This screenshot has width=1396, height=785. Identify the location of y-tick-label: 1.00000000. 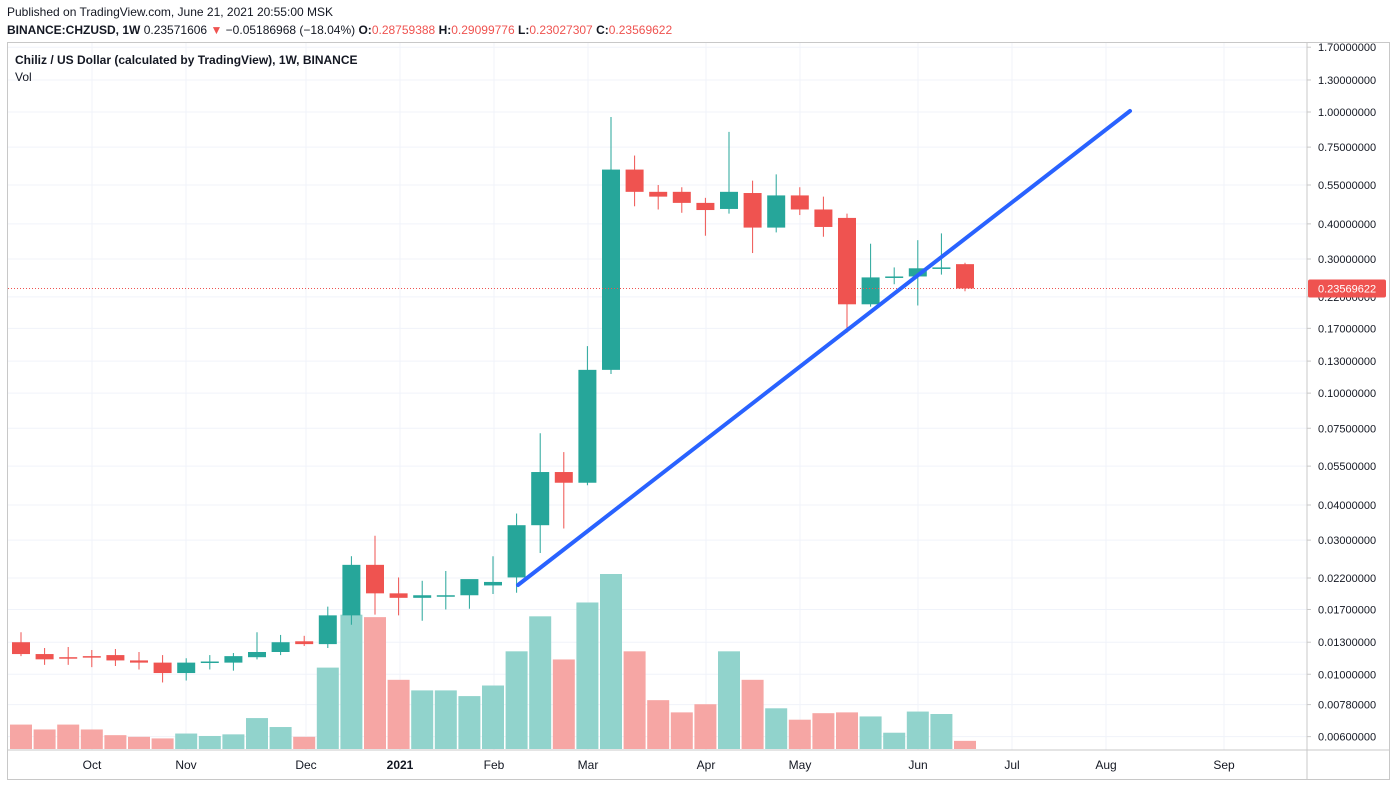
(1347, 113).